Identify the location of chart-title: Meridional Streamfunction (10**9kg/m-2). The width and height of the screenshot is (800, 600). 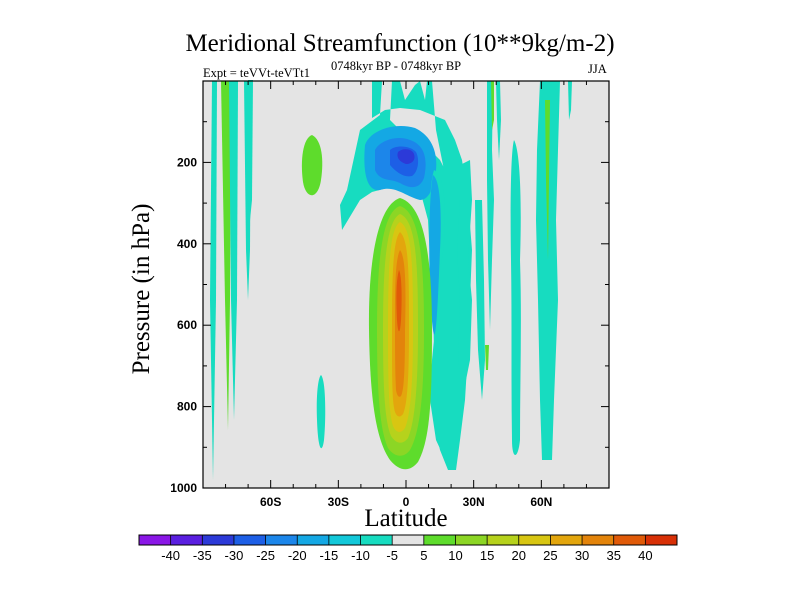
(400, 43).